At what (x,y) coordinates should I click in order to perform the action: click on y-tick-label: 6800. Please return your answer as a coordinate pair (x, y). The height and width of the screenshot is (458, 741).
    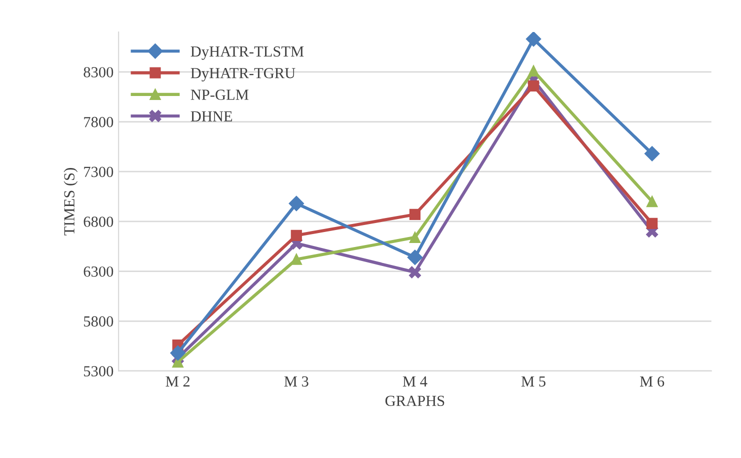
    Looking at the image, I should click on (99, 221).